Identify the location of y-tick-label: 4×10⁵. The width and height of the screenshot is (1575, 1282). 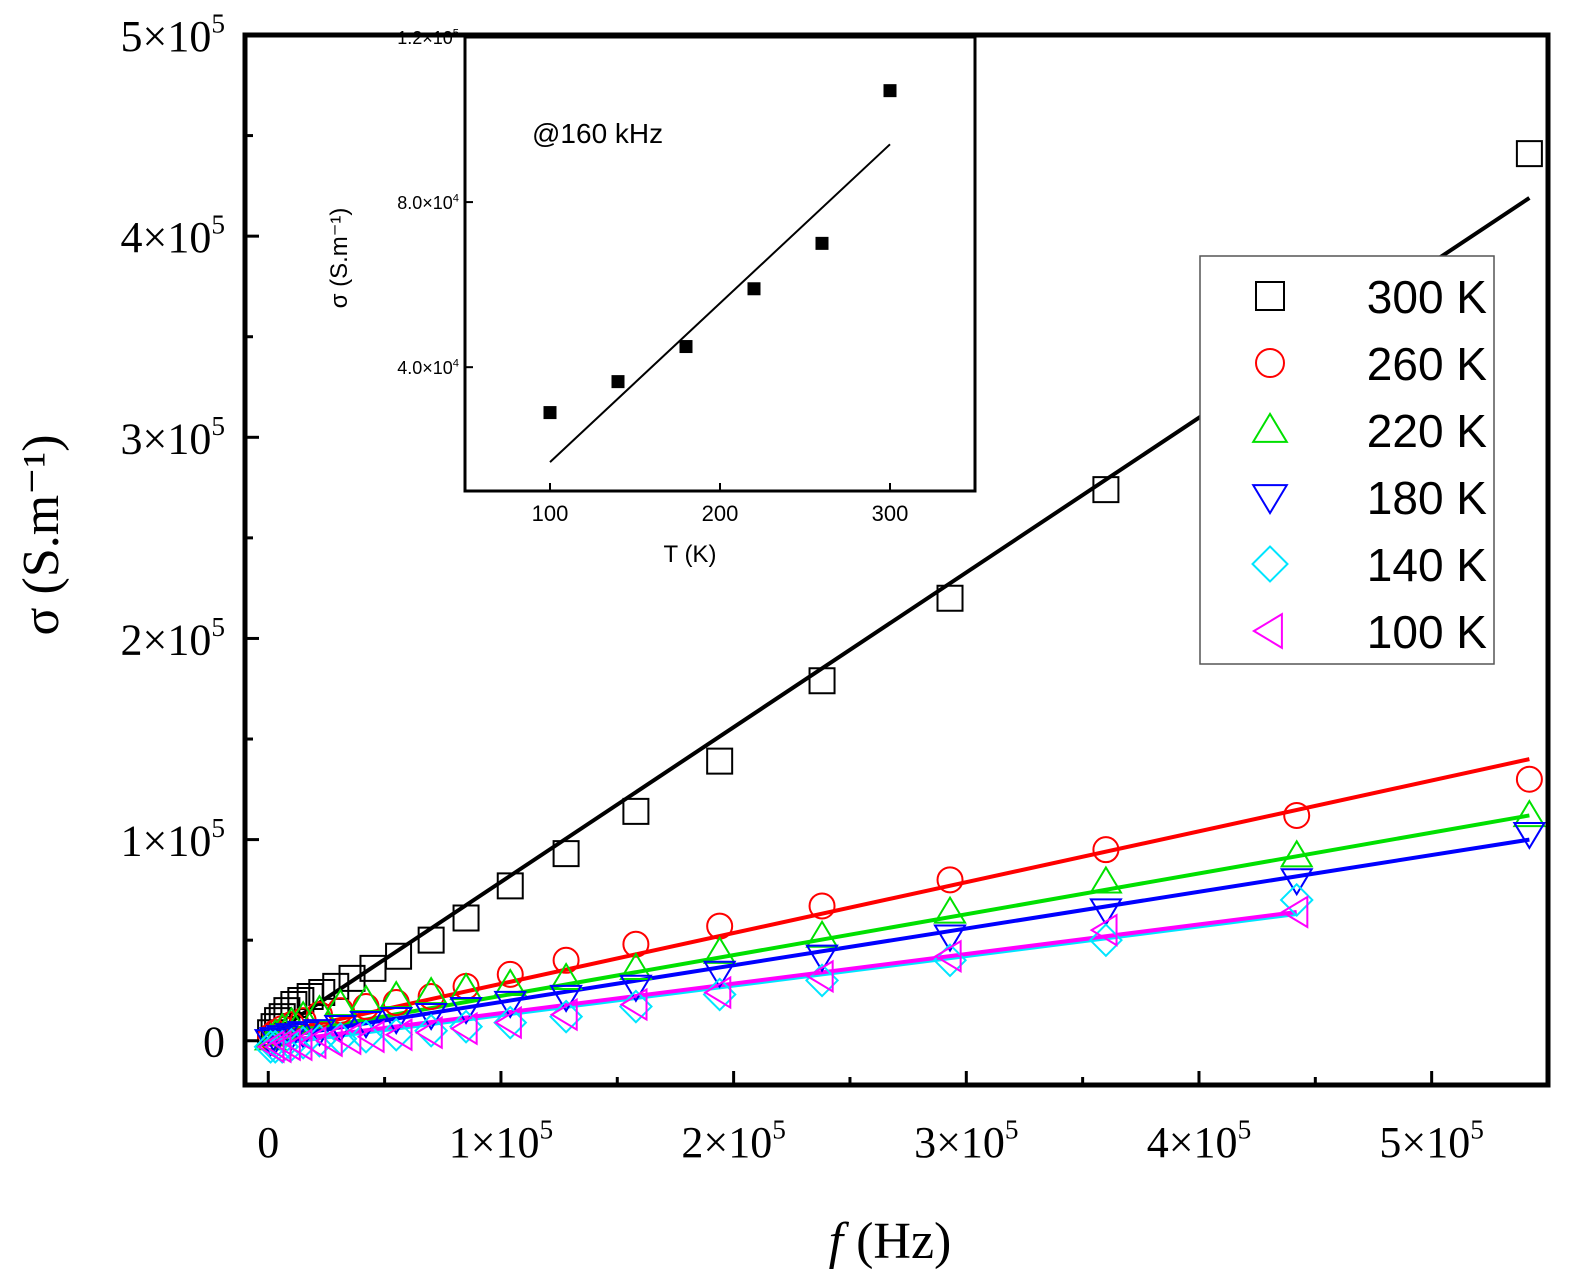
(173, 236).